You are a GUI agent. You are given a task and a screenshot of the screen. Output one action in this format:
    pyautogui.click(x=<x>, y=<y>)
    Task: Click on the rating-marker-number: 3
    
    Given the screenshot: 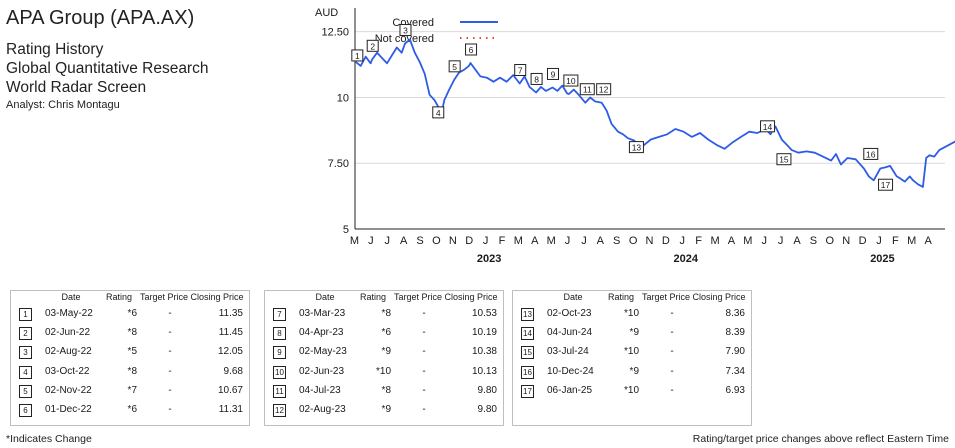 What is the action you would take?
    pyautogui.click(x=405, y=31)
    